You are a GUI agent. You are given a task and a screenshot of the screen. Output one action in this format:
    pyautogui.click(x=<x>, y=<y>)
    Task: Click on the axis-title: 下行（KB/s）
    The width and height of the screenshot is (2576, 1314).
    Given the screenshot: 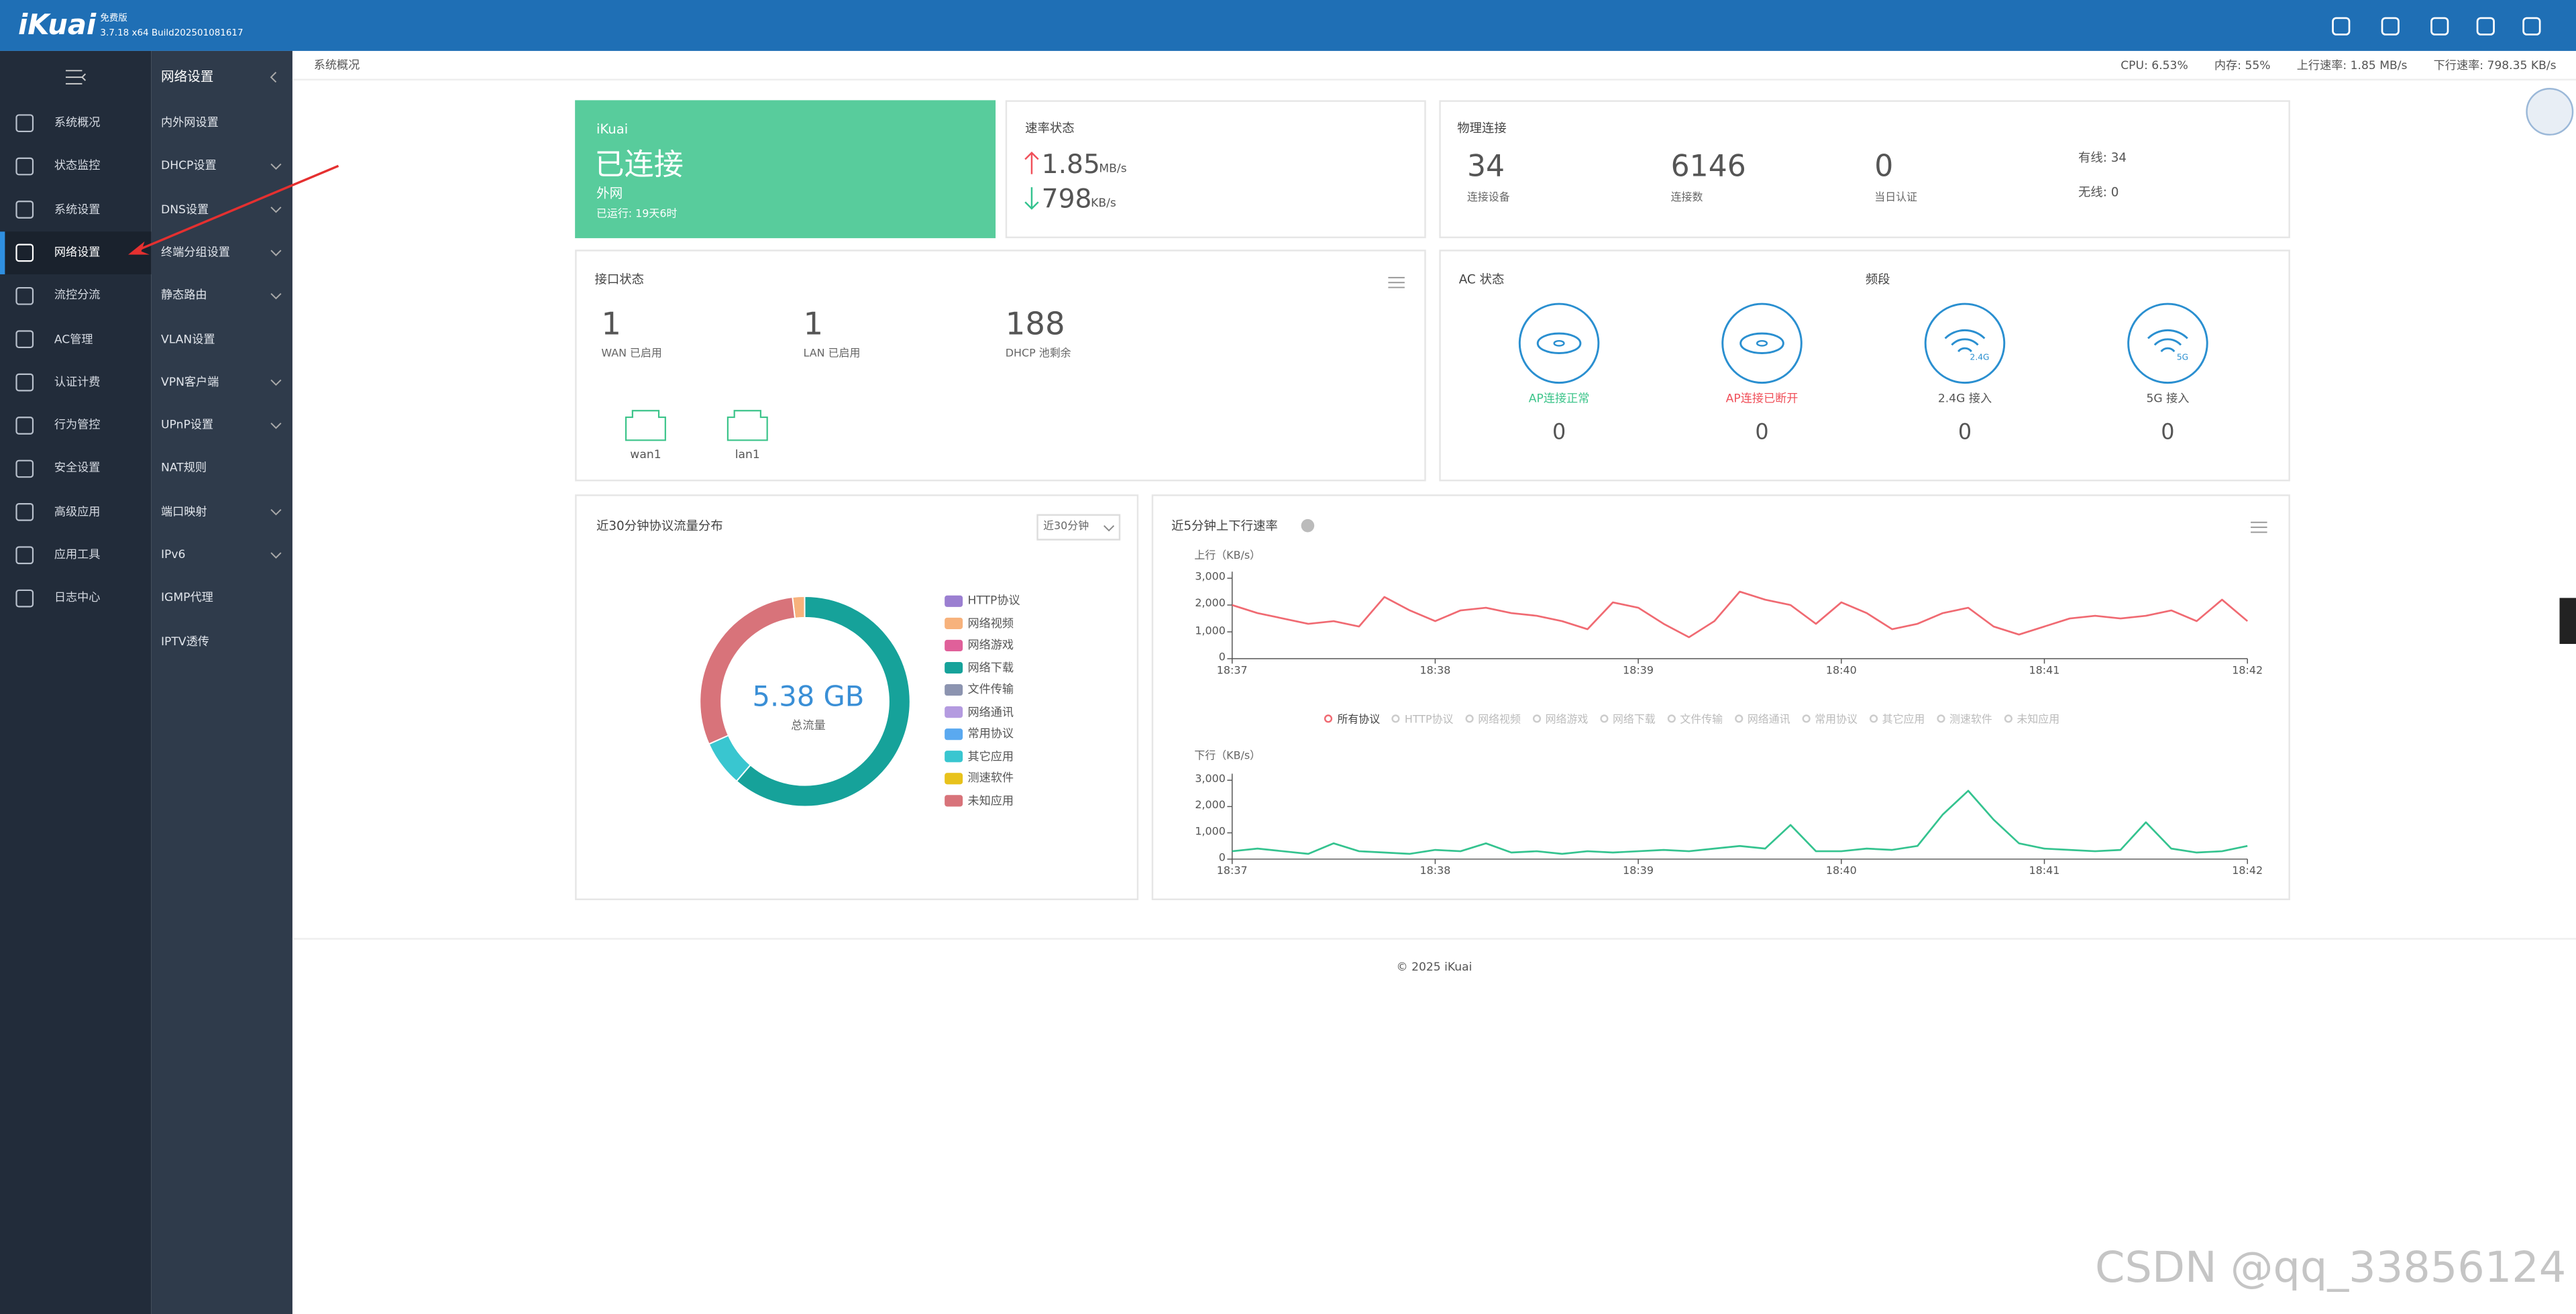 What is the action you would take?
    pyautogui.click(x=1227, y=756)
    